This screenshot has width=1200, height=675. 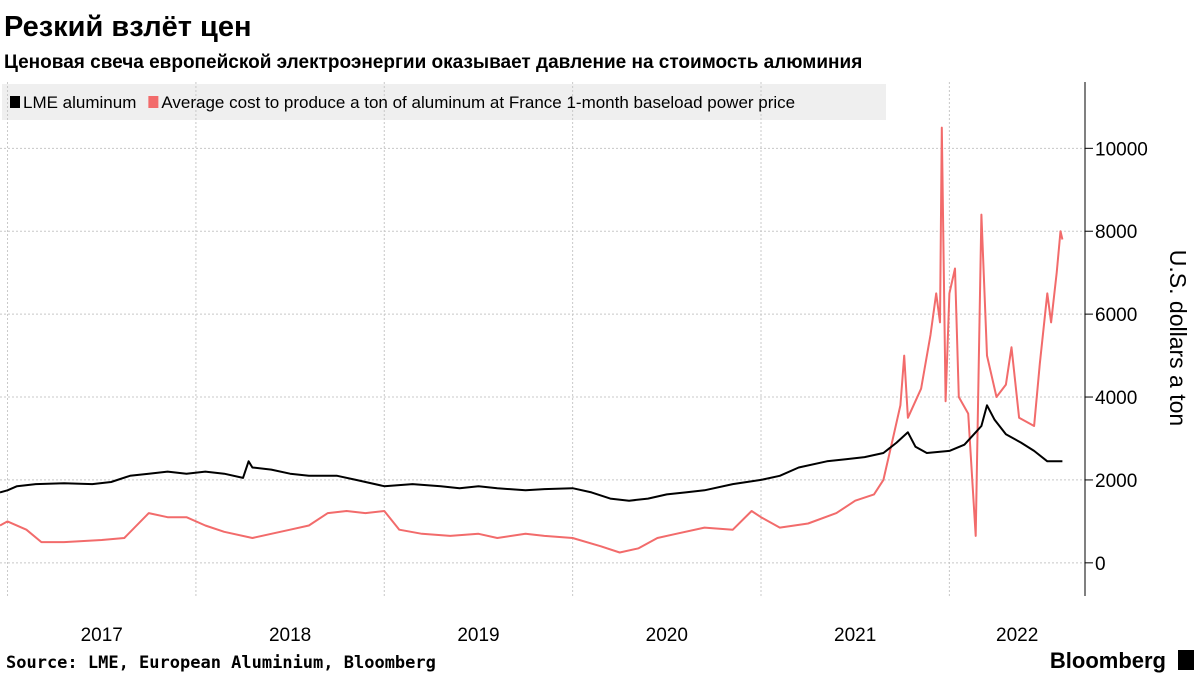 I want to click on x-tick-label: 2021, so click(x=855, y=635).